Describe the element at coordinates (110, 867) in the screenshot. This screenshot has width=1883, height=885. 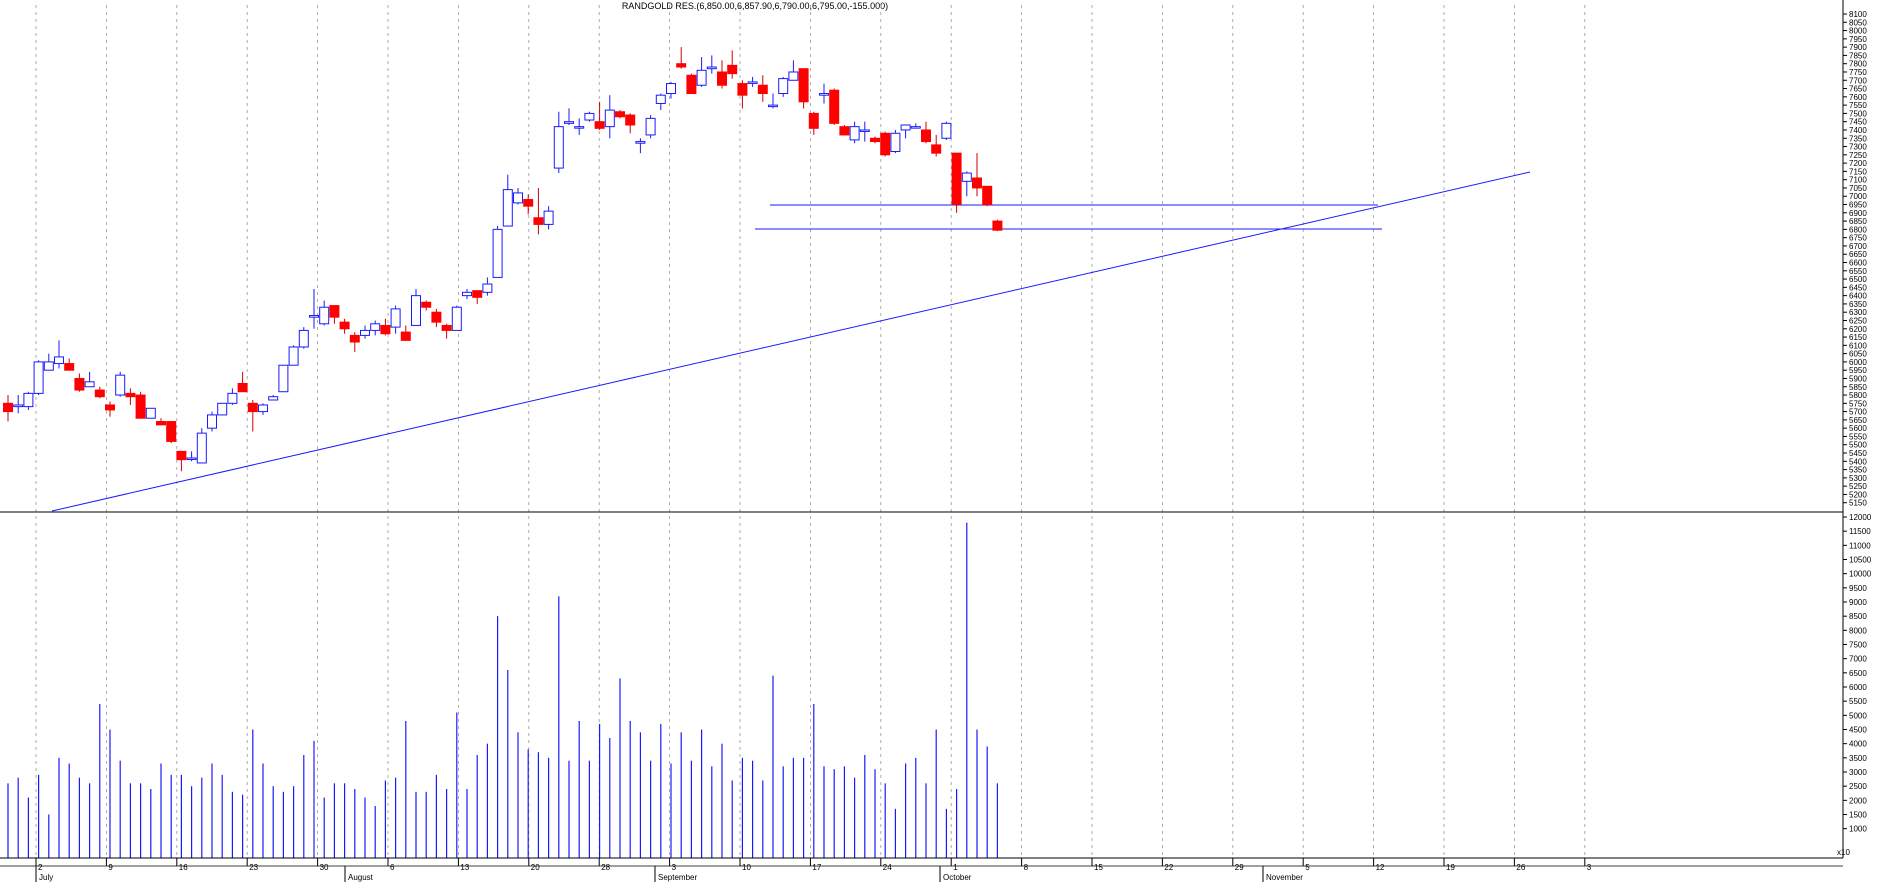
I see `x-tick-label: 9` at that location.